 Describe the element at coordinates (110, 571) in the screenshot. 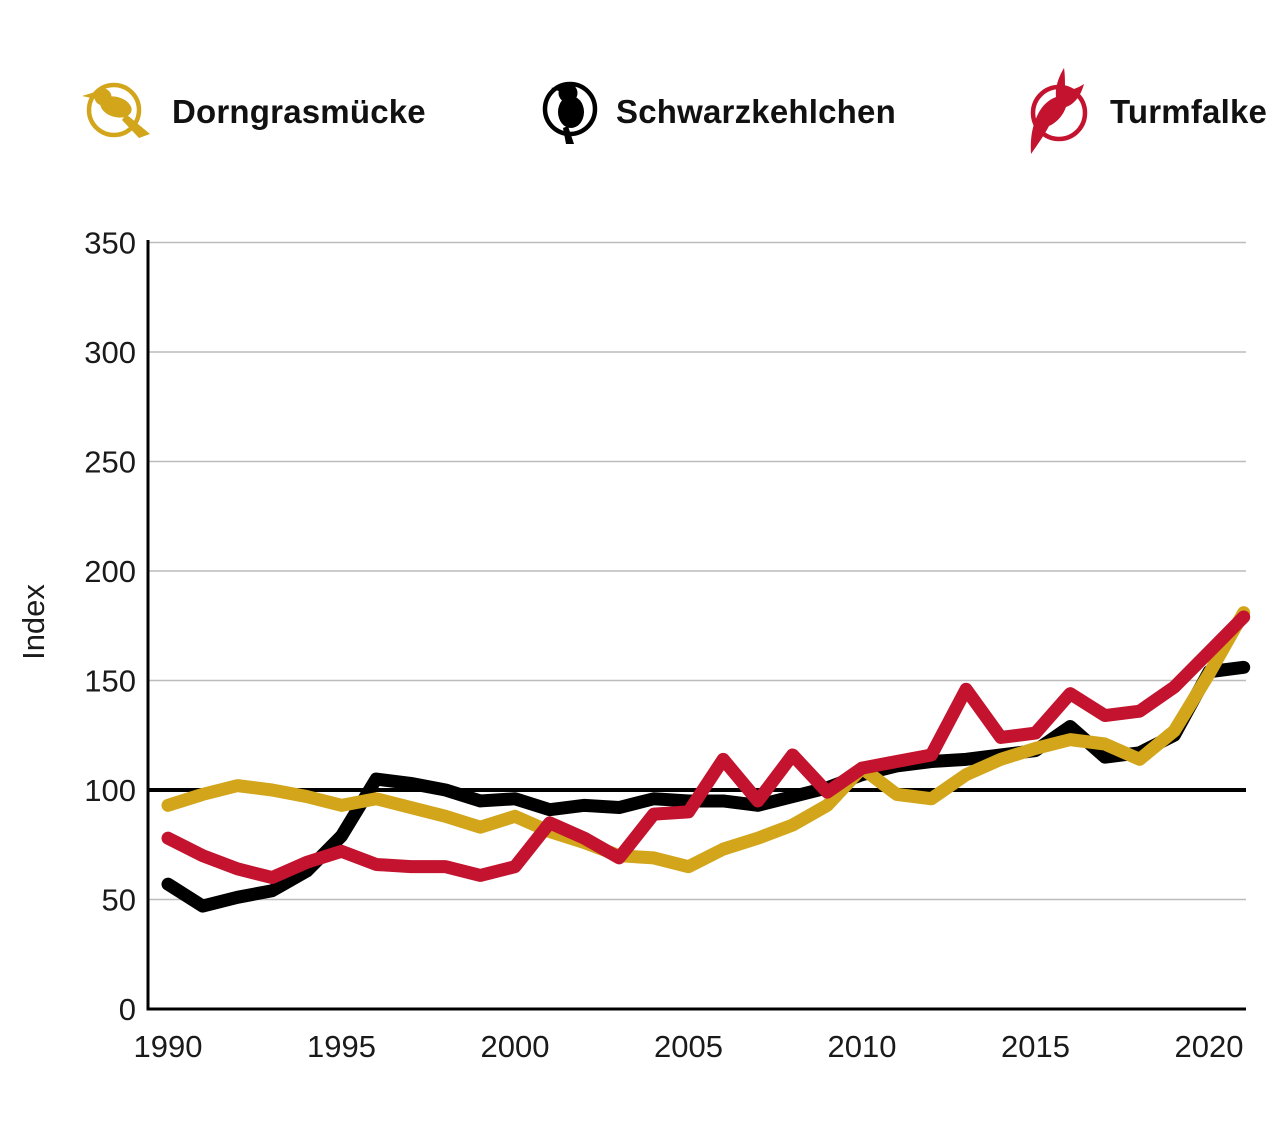

I see `y-tick-label: 200` at that location.